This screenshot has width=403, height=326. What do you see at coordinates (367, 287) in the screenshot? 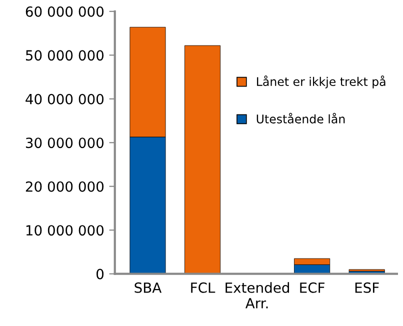
I see `x-tick-label: ESF` at bounding box center [367, 287].